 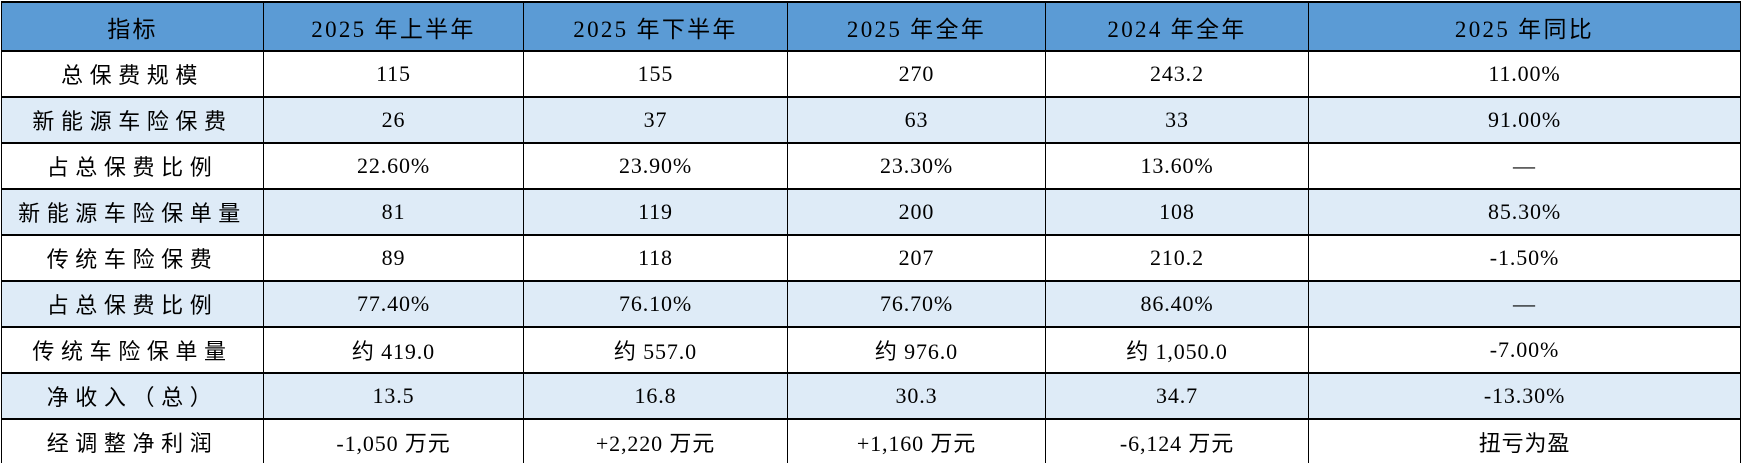 I want to click on value-cell: 119, so click(x=655, y=212).